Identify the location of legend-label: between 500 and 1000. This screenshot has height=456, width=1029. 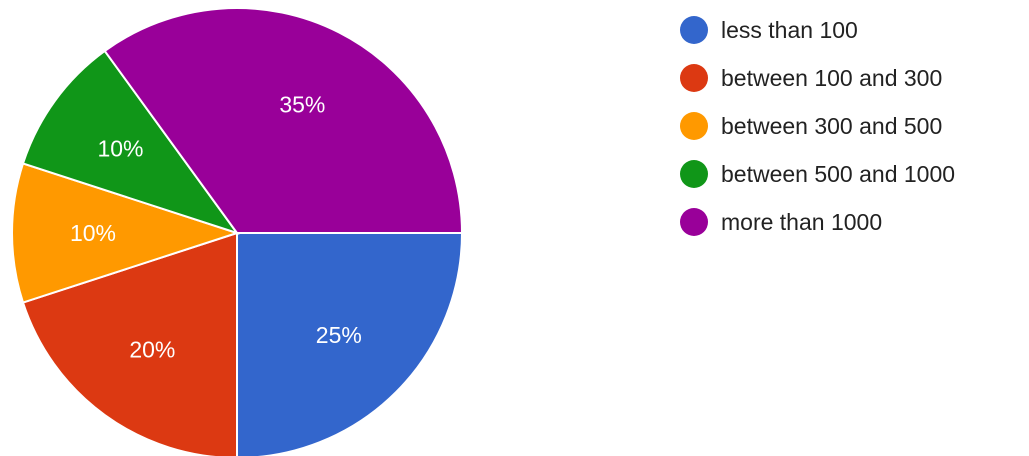
(838, 173).